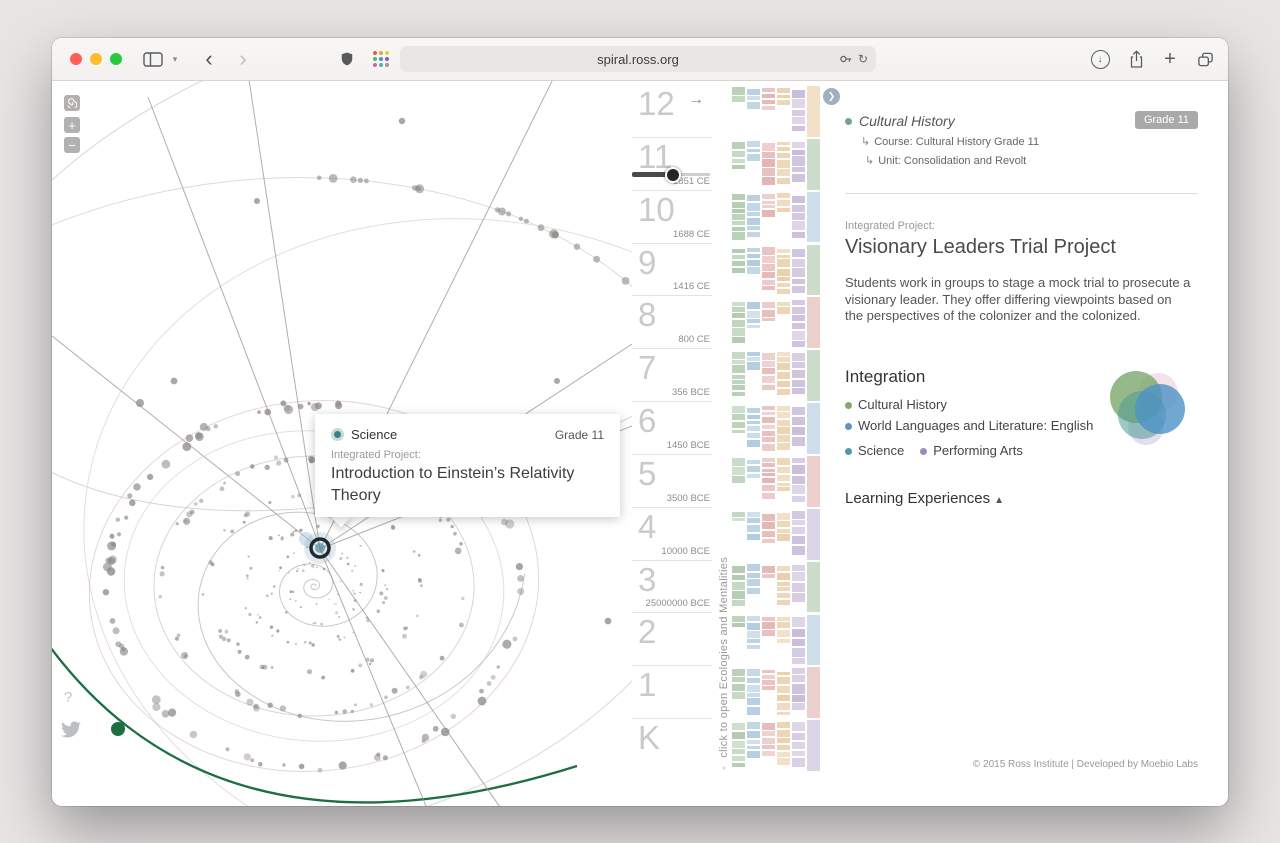 The width and height of the screenshot is (1280, 843). Describe the element at coordinates (116, 59) in the screenshot. I see `fullscreen-window-button` at that location.